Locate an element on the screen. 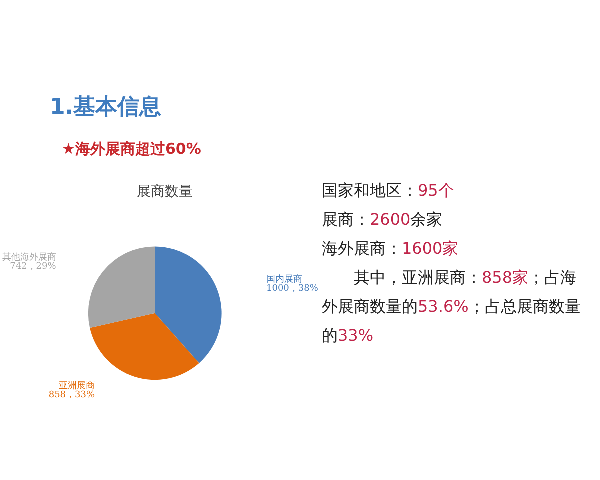 The height and width of the screenshot is (480, 600). text: 1.基本信息 is located at coordinates (106, 108).